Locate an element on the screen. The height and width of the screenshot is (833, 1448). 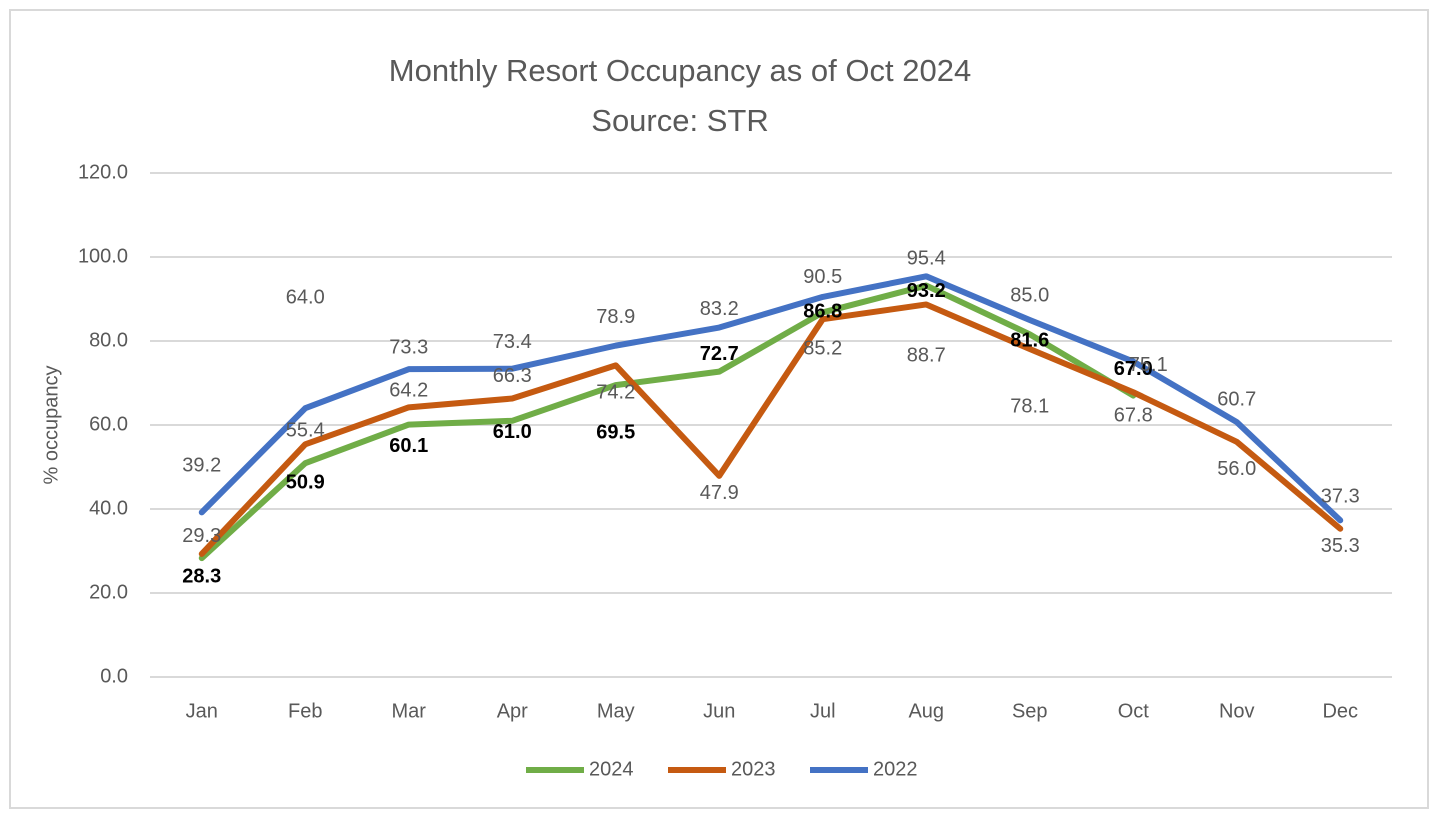
data-label: 67.8 is located at coordinates (1133, 416).